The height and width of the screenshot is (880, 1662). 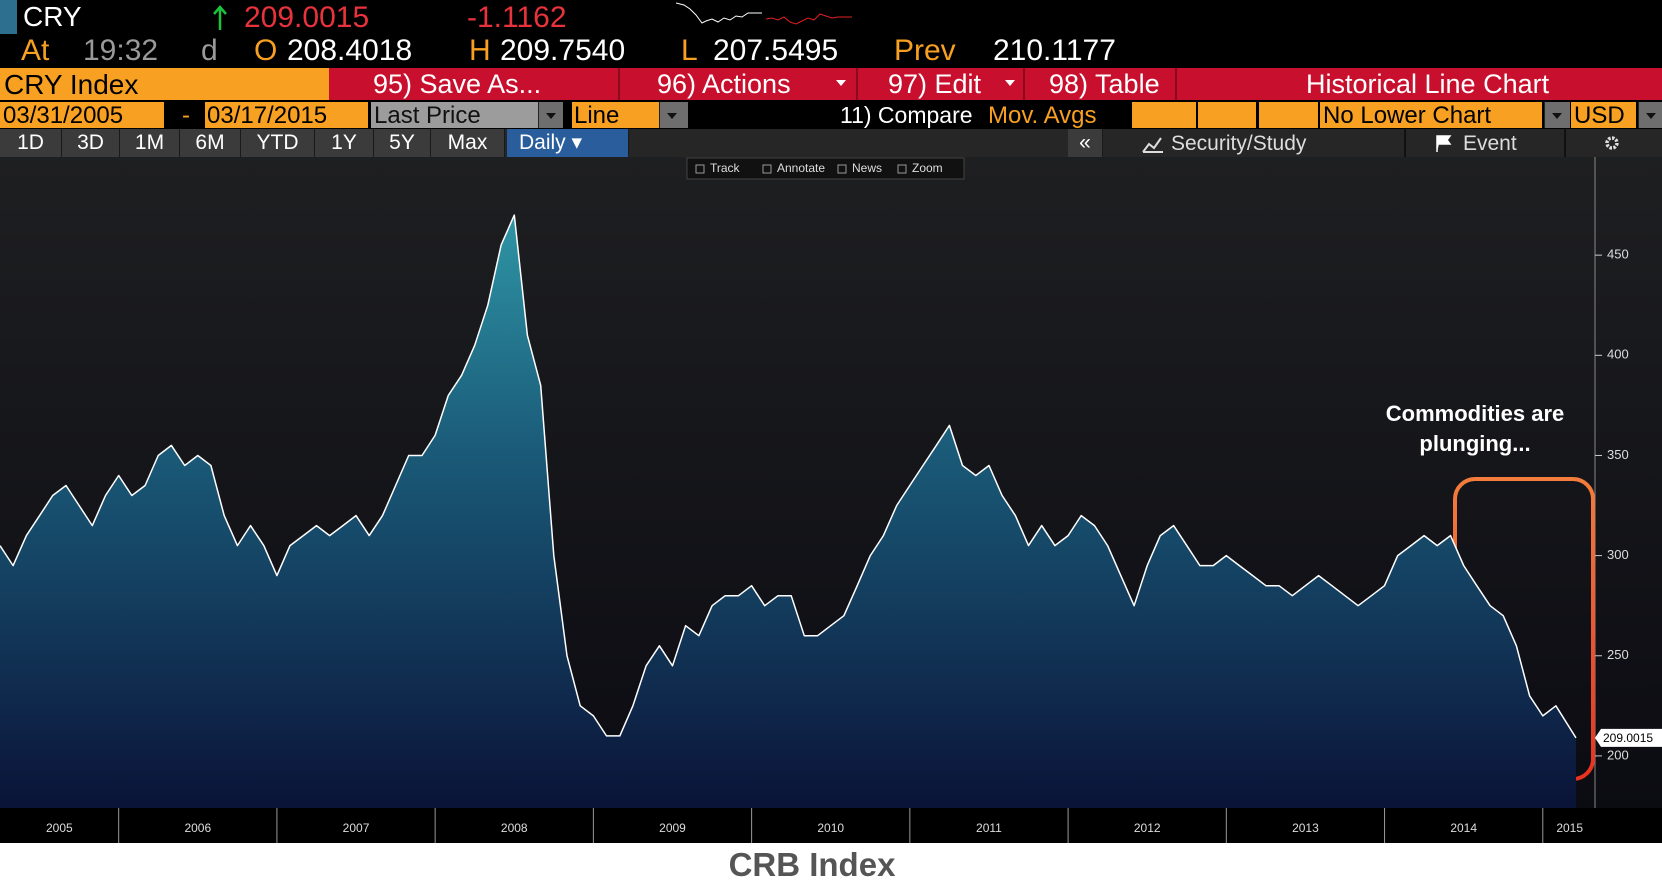 I want to click on period-tab: 1D, so click(x=31, y=143).